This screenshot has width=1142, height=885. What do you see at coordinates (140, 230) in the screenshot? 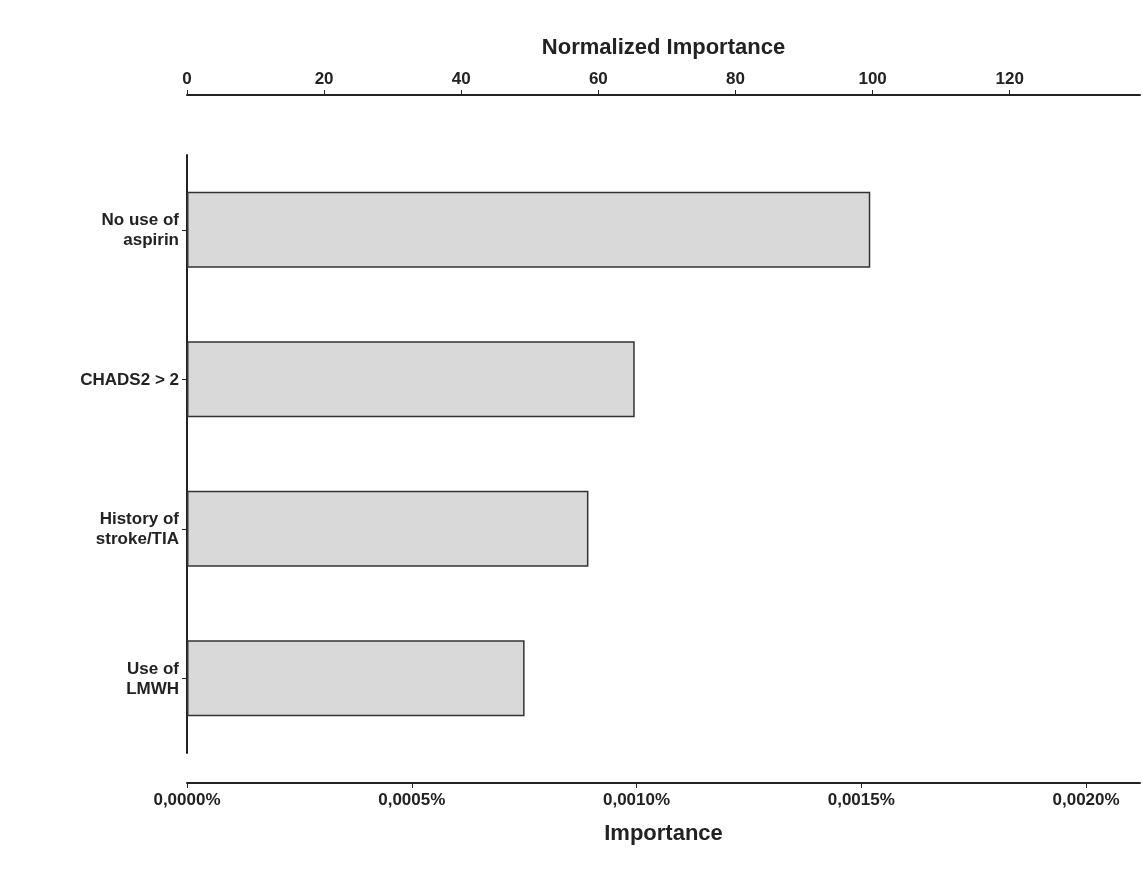
I see `y-tick-label: No use of aspirin` at bounding box center [140, 230].